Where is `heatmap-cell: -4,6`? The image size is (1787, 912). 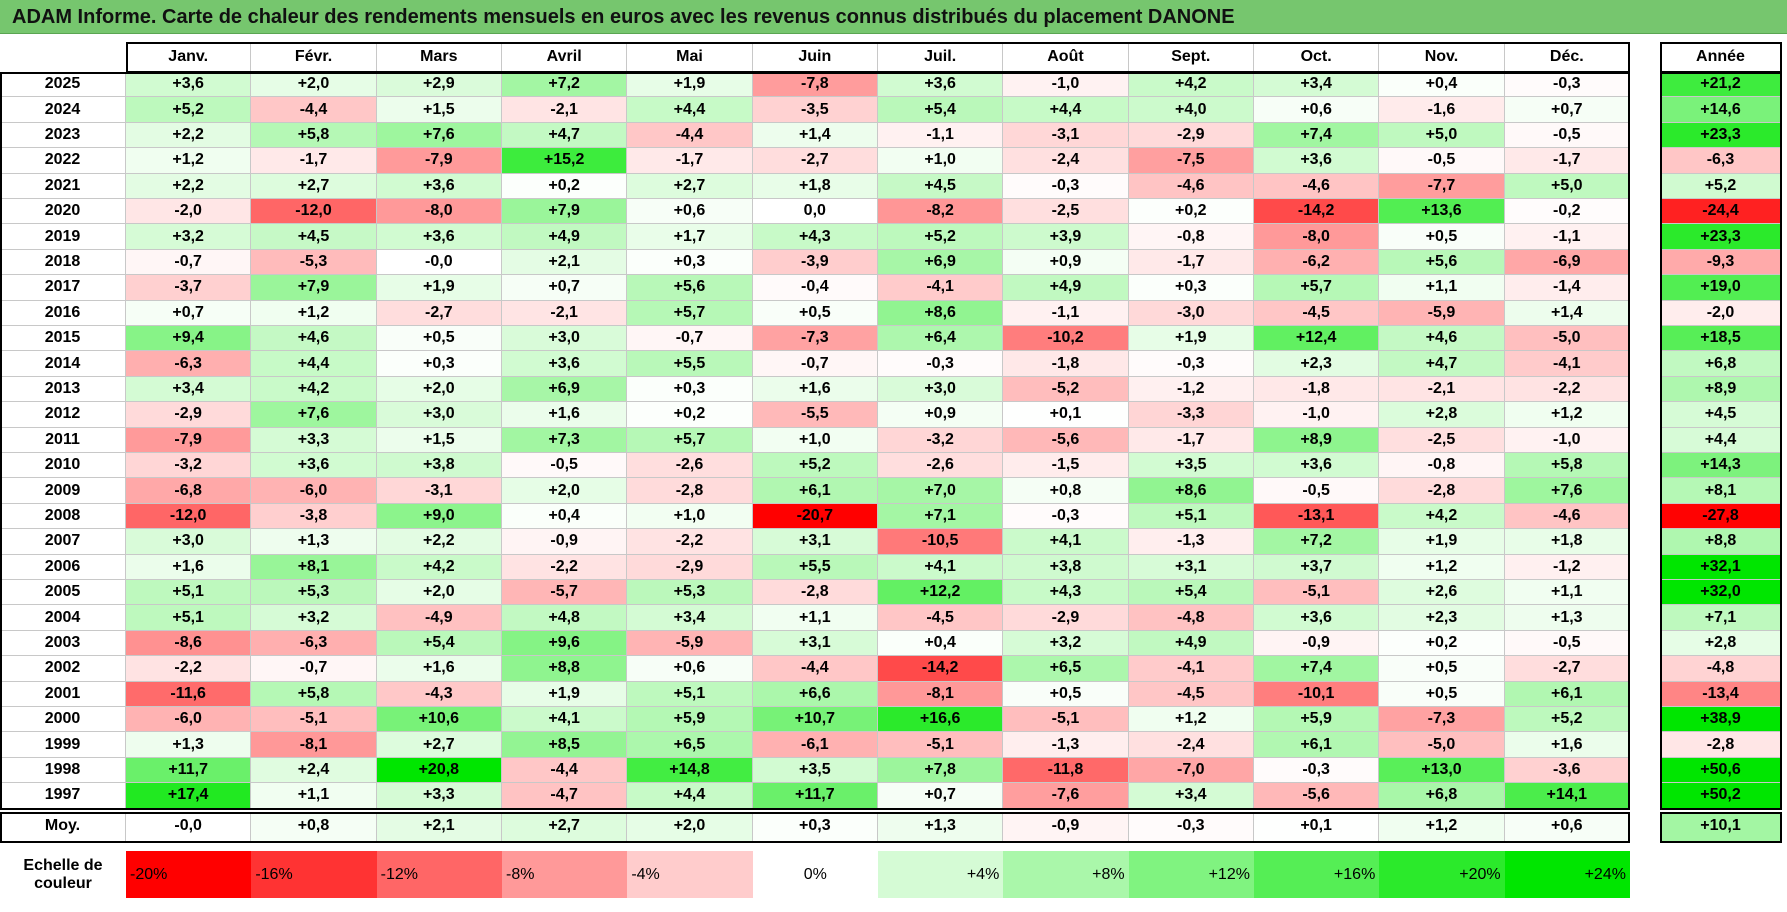 heatmap-cell: -4,6 is located at coordinates (1191, 186).